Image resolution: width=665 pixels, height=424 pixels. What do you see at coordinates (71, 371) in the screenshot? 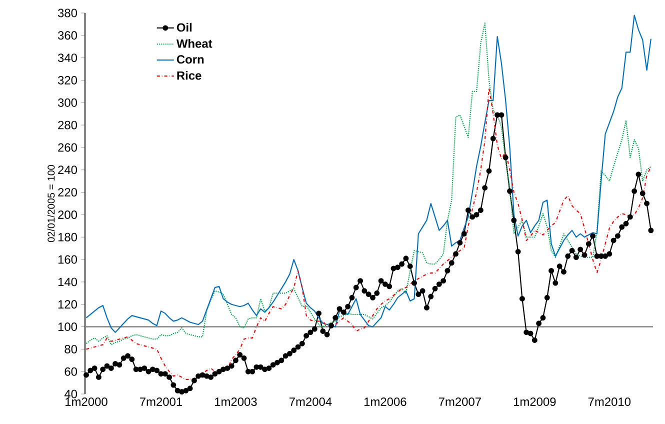
I see `y-tick-label: 60` at bounding box center [71, 371].